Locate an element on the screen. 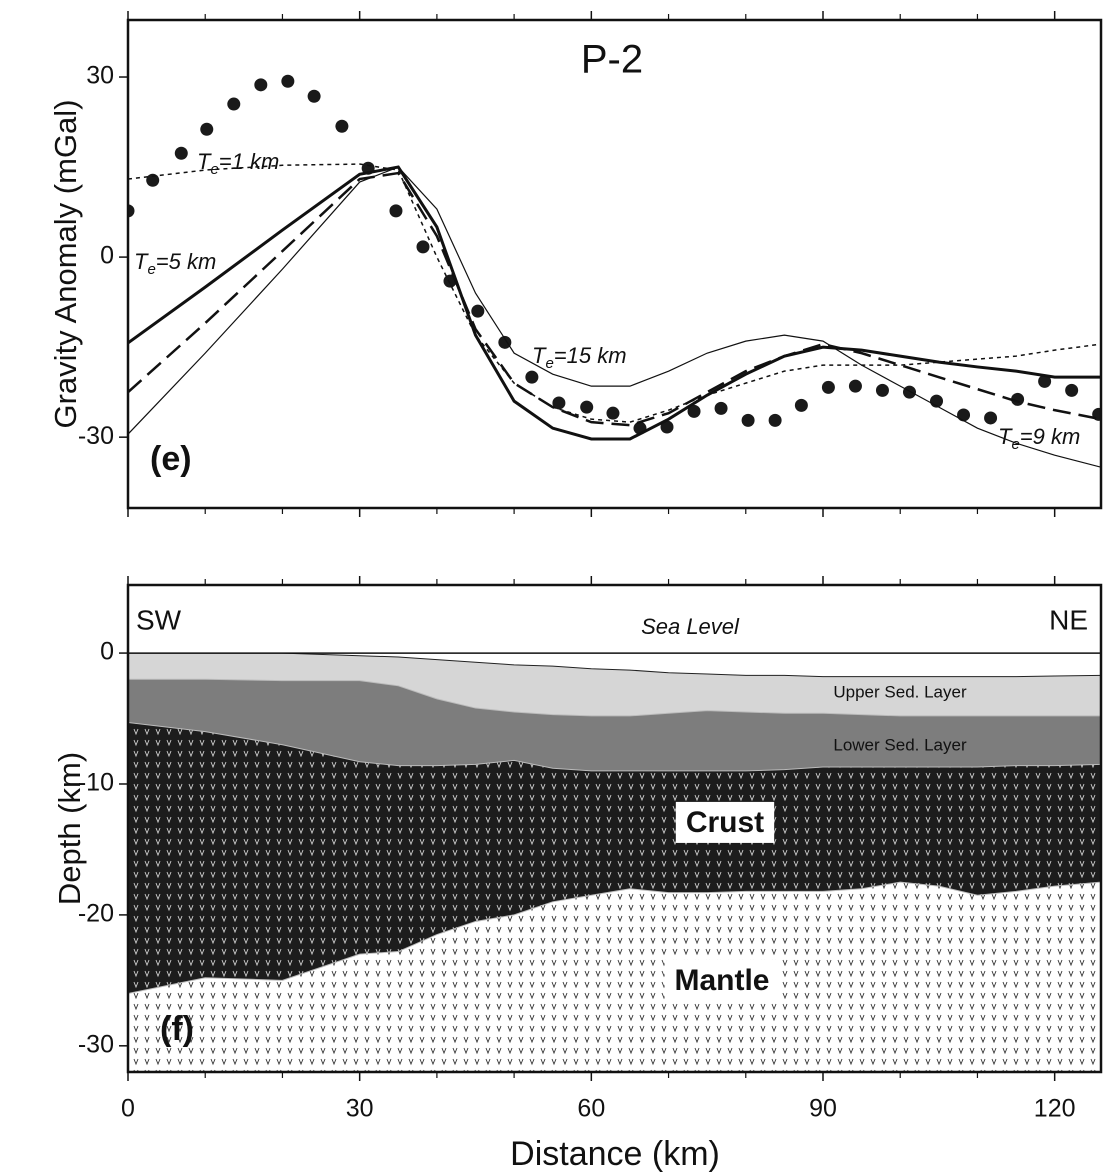 Image resolution: width=1106 pixels, height=1174 pixels. x-tick-label: 90 is located at coordinates (823, 1109).